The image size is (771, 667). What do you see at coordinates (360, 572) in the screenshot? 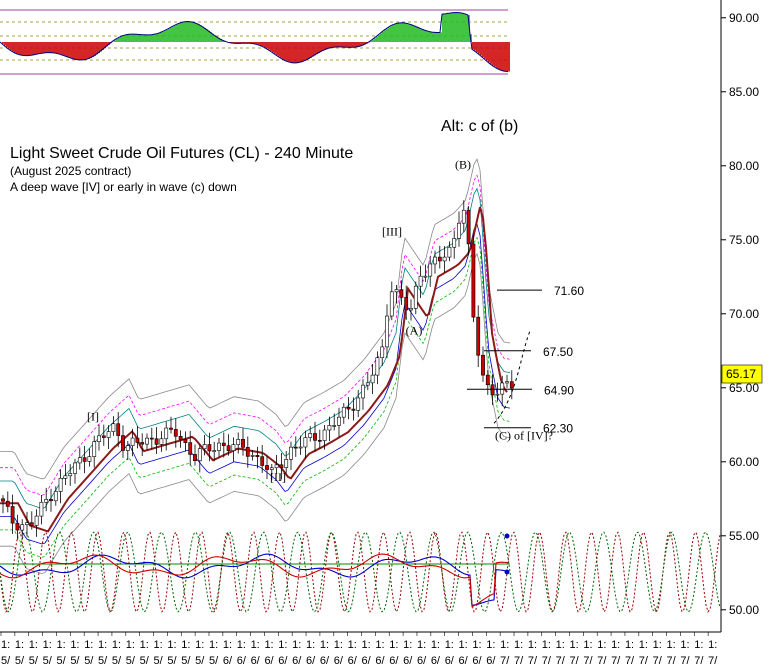
I see `cycle-wave` at bounding box center [360, 572].